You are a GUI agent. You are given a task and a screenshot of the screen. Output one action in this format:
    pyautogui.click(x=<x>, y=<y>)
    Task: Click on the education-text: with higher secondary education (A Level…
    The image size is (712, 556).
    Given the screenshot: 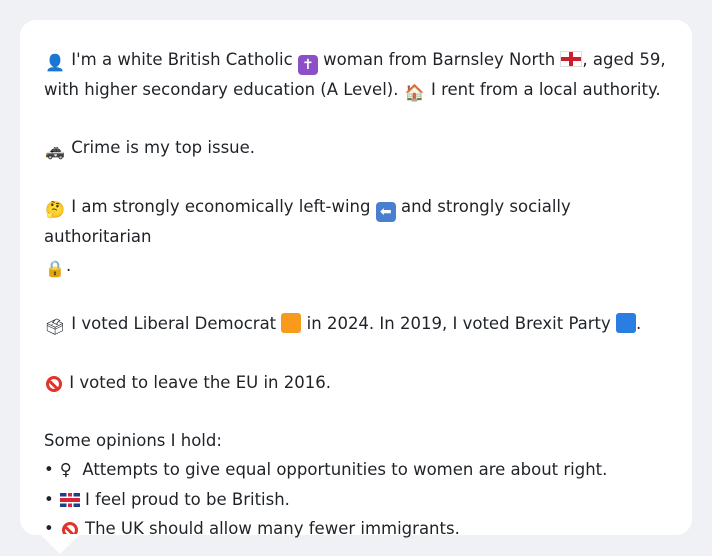 What is the action you would take?
    pyautogui.click(x=221, y=89)
    